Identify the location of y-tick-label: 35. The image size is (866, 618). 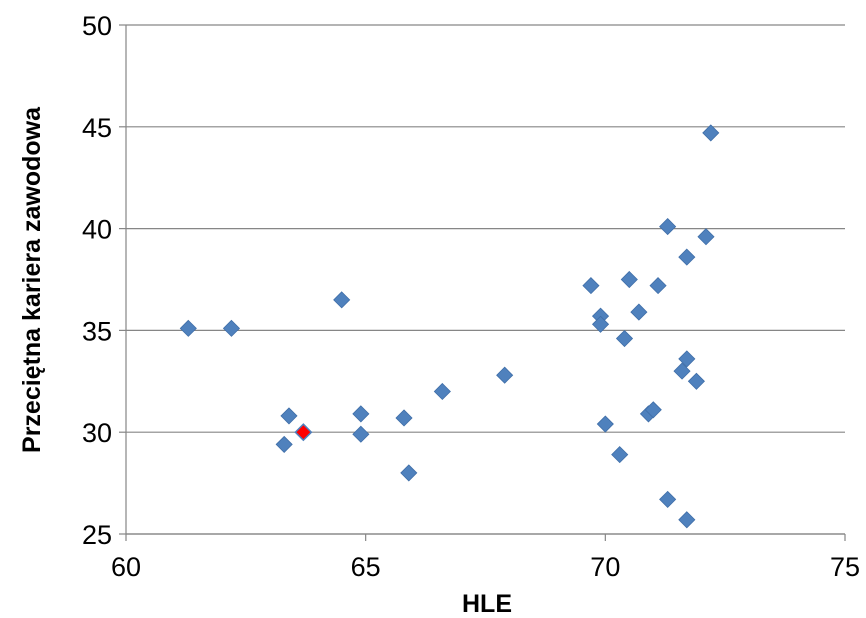
(97, 331).